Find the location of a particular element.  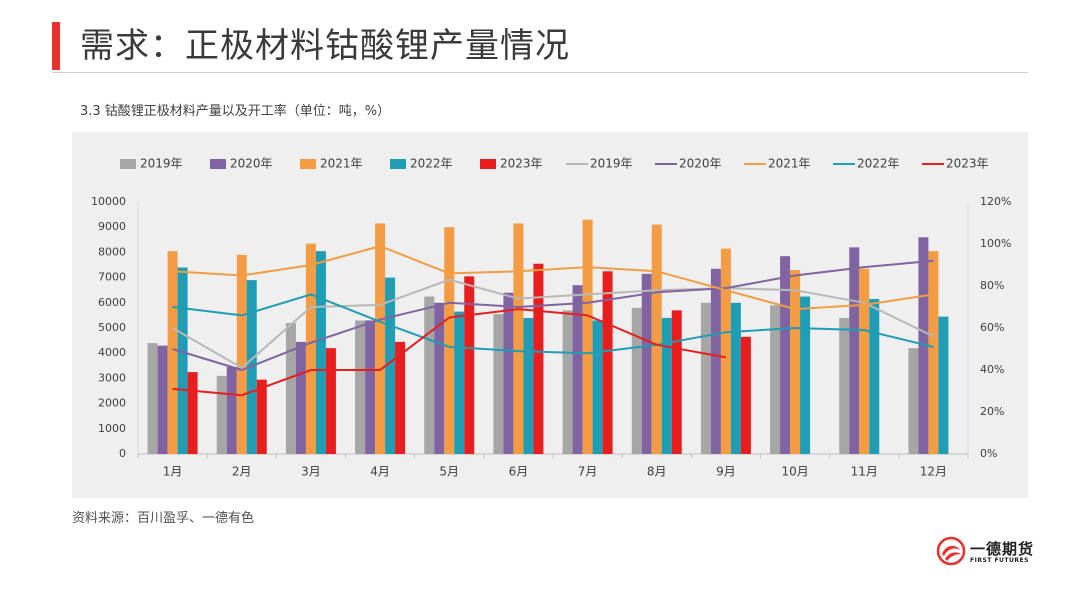

logo-swirl-icon is located at coordinates (951, 551).